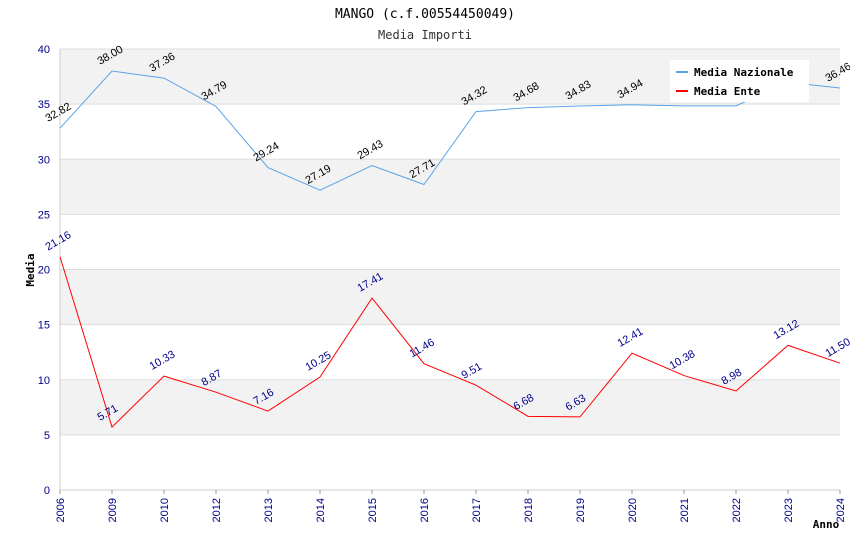 The width and height of the screenshot is (850, 550). Describe the element at coordinates (529, 510) in the screenshot. I see `x-tick-label: 2018` at that location.